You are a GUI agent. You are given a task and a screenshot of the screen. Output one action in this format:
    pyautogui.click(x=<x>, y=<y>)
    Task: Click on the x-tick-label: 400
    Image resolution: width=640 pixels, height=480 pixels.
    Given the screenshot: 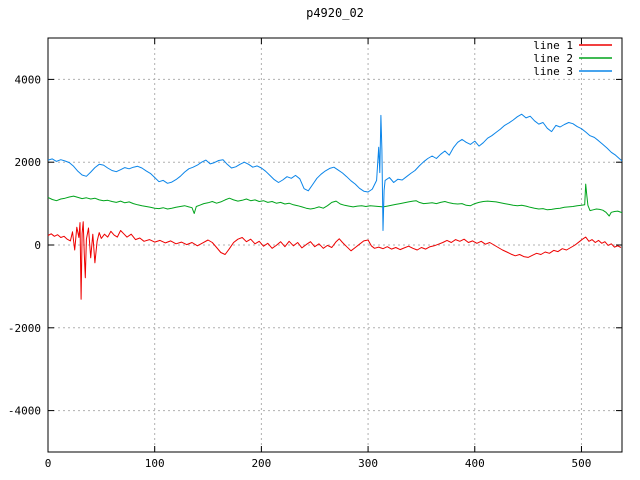 What is the action you would take?
    pyautogui.click(x=475, y=463)
    